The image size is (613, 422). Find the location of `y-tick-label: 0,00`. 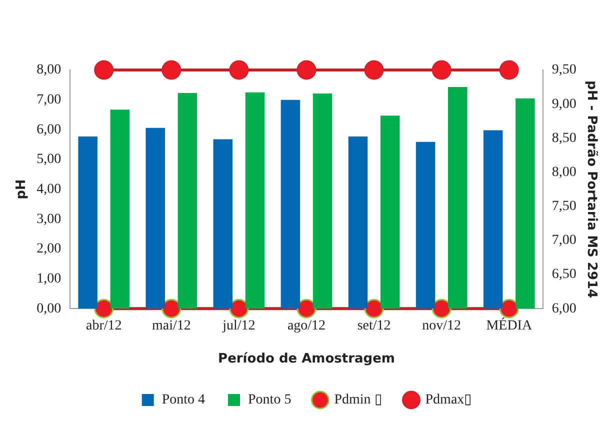

y-tick-label: 0,00 is located at coordinates (49, 308).